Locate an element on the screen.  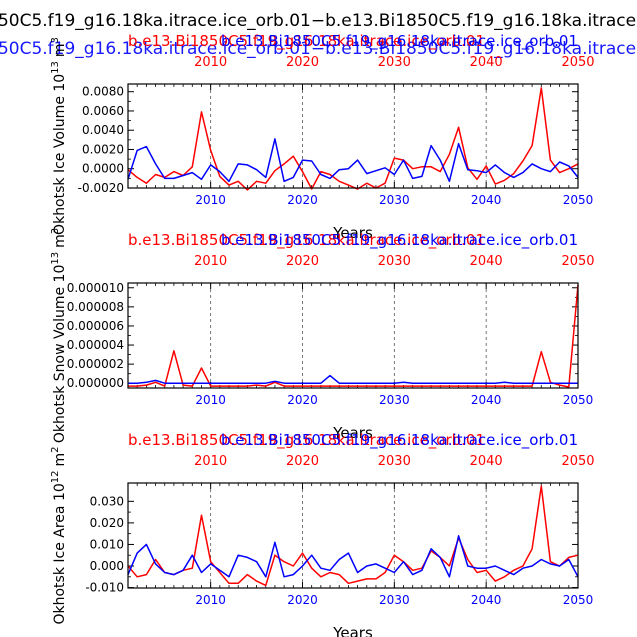
y-axis-label: Okhotsk Ice Volume 1013m3 is located at coordinates (59, 136).